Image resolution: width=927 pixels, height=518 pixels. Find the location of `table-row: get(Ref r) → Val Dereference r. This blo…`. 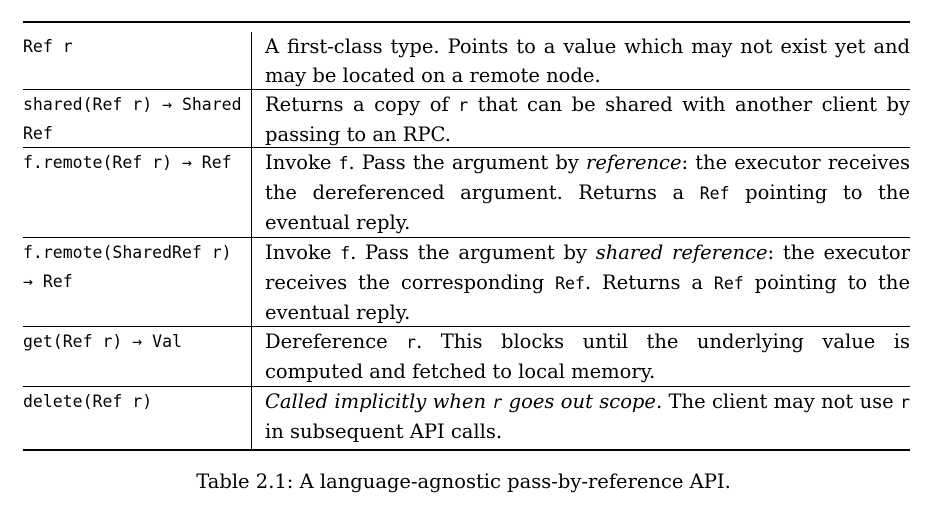

table-row: get(Ref r) → Val Dereference r. This blo… is located at coordinates (466, 356).